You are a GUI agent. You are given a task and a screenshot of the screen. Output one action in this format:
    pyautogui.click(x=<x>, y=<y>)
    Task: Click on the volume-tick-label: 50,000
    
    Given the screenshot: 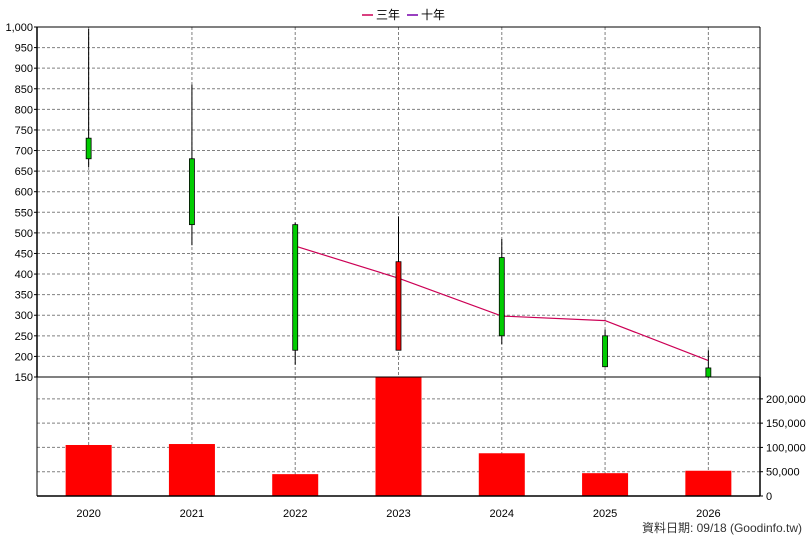 What is the action you would take?
    pyautogui.click(x=783, y=473)
    